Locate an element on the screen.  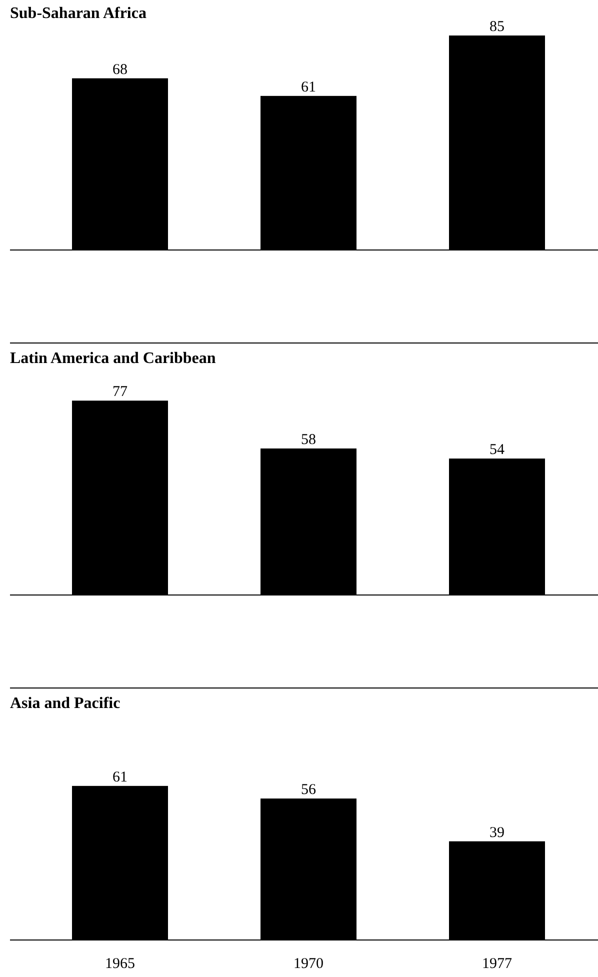
data-label: 58 is located at coordinates (308, 440).